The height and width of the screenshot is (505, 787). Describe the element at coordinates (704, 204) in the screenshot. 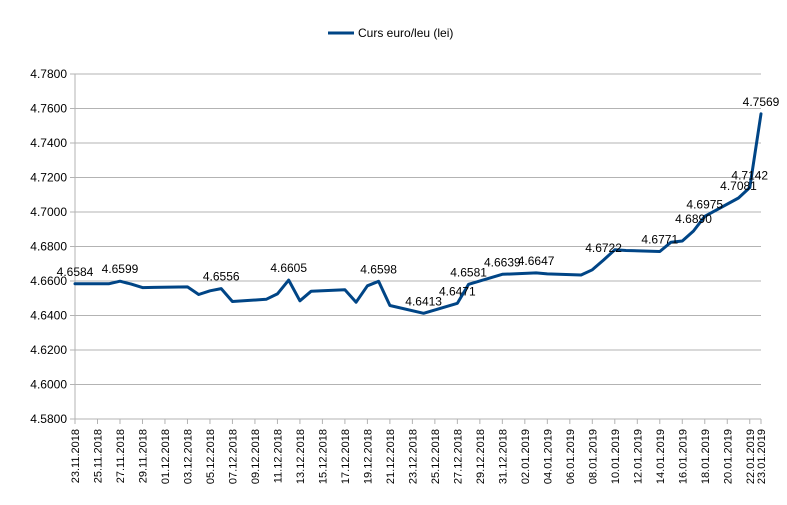

I see `data-label: 4.6975` at that location.